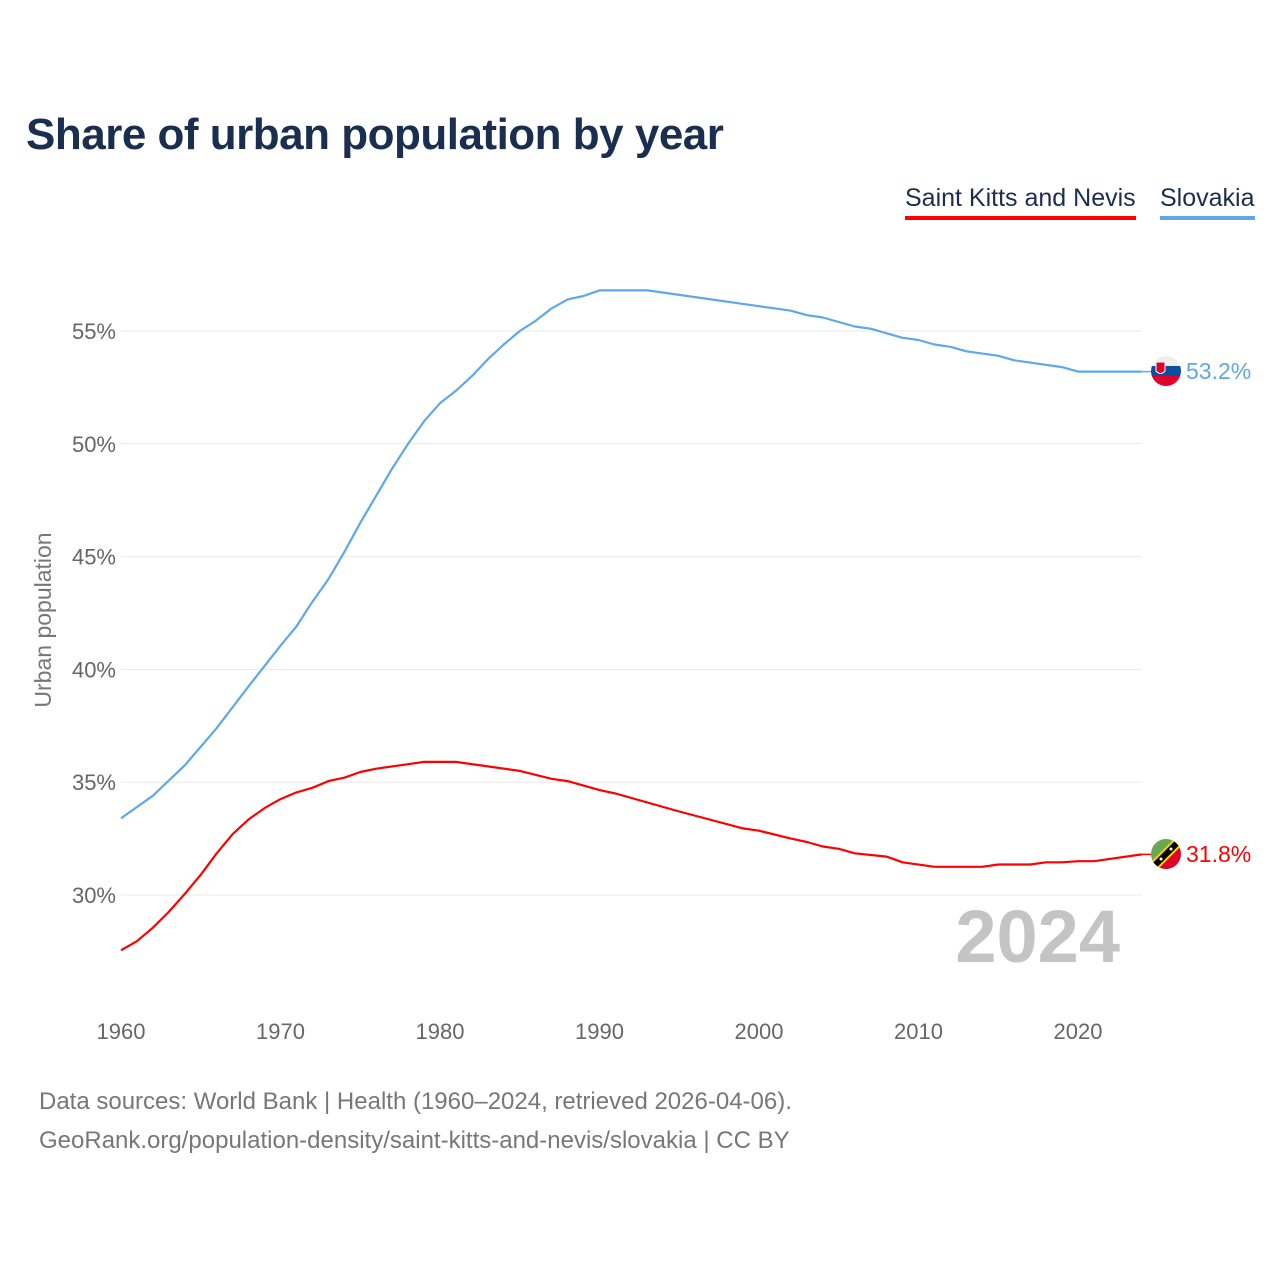  I want to click on saint-kitts-and-nevis-flag-icon, so click(1166, 854).